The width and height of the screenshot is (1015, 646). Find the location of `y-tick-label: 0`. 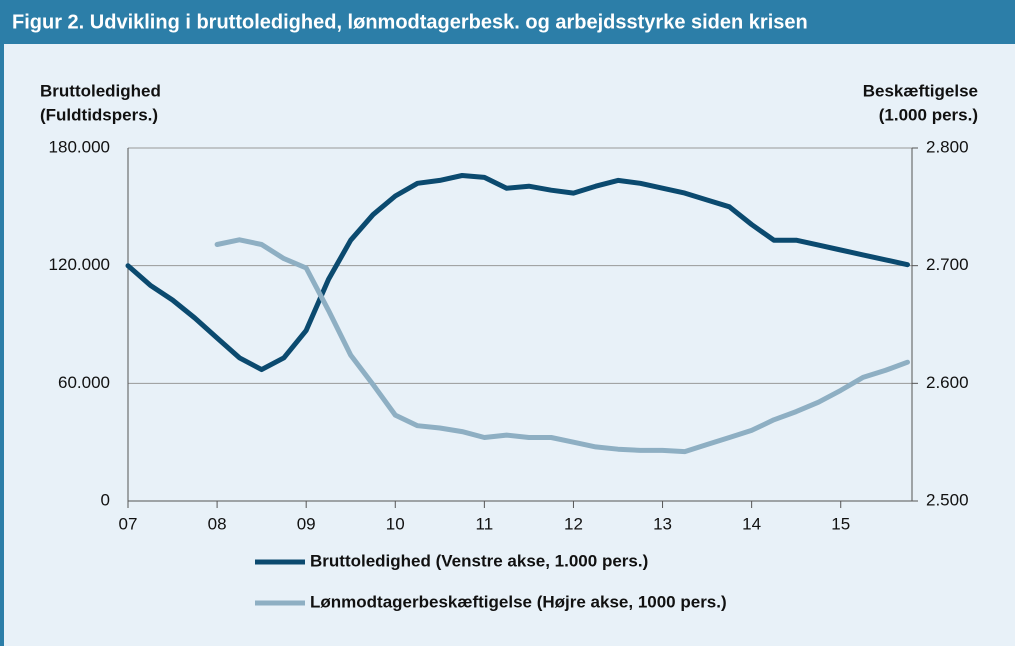

y-tick-label: 0 is located at coordinates (105, 499).